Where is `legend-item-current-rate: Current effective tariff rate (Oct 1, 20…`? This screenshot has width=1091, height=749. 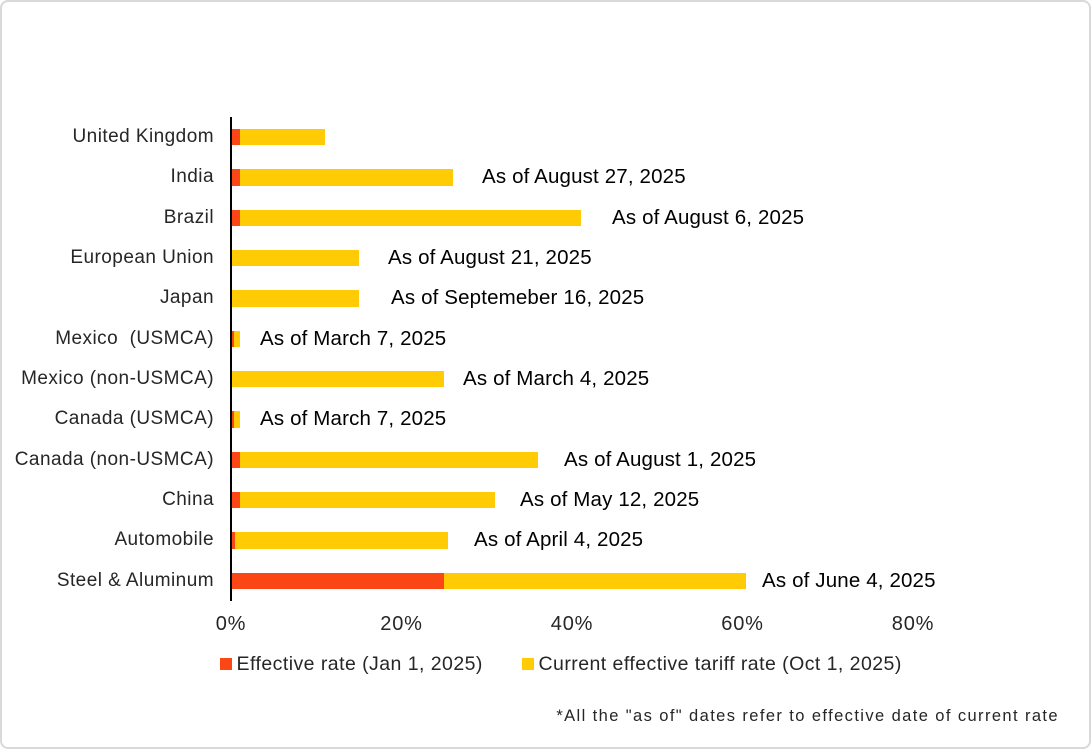 legend-item-current-rate: Current effective tariff rate (Oct 1, 20… is located at coordinates (712, 664).